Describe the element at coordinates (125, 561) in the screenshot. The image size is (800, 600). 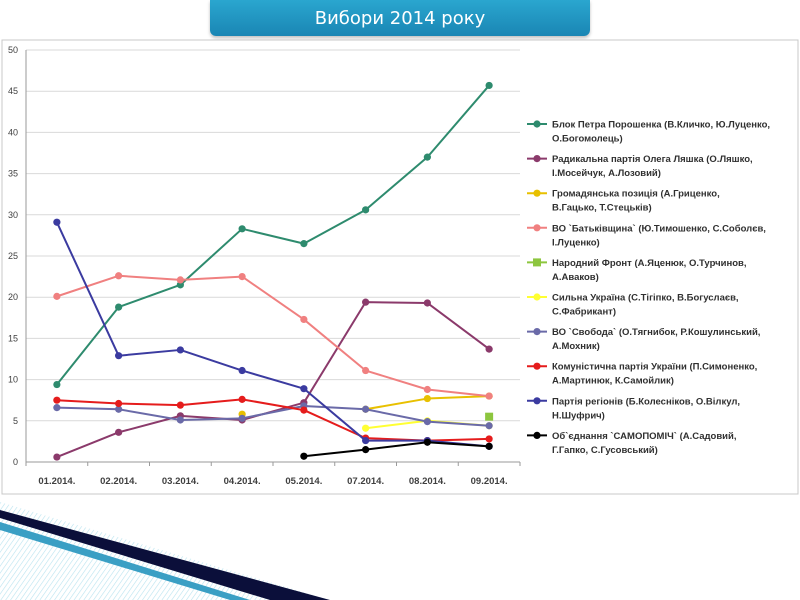
I see `swoosh-light` at that location.